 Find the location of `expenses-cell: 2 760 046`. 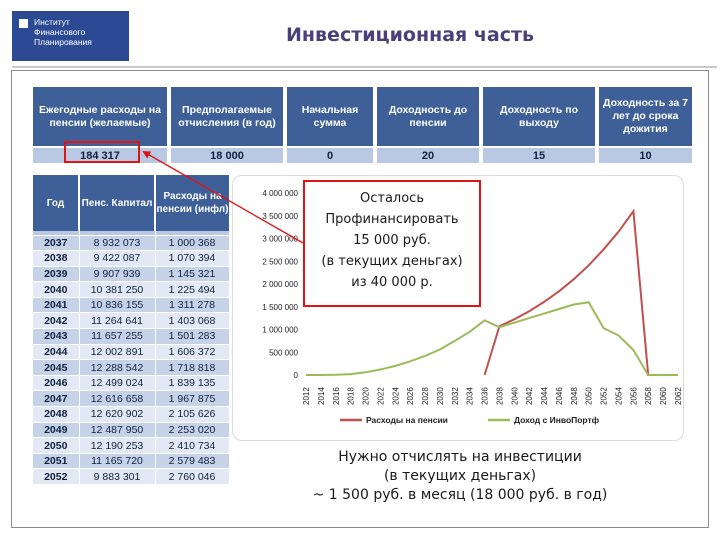

expenses-cell: 2 760 046 is located at coordinates (192, 476).